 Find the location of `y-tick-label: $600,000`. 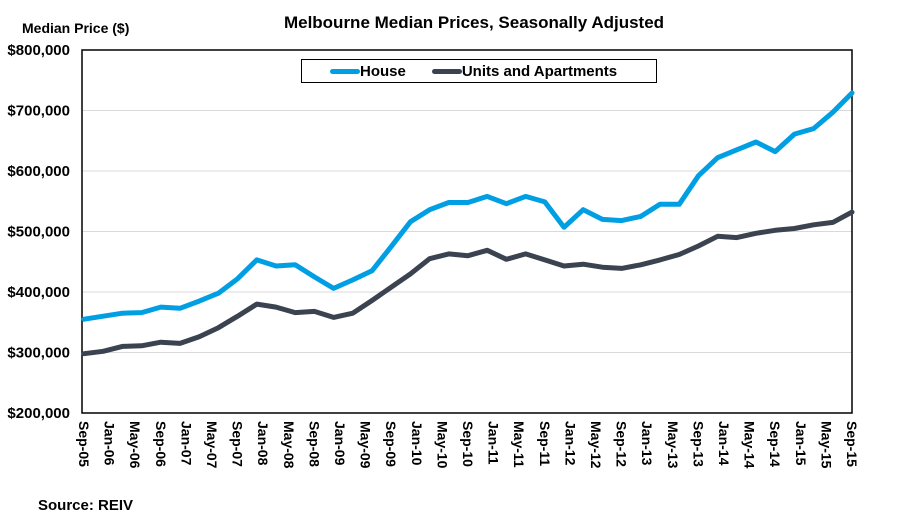

y-tick-label: $600,000 is located at coordinates (38, 171).